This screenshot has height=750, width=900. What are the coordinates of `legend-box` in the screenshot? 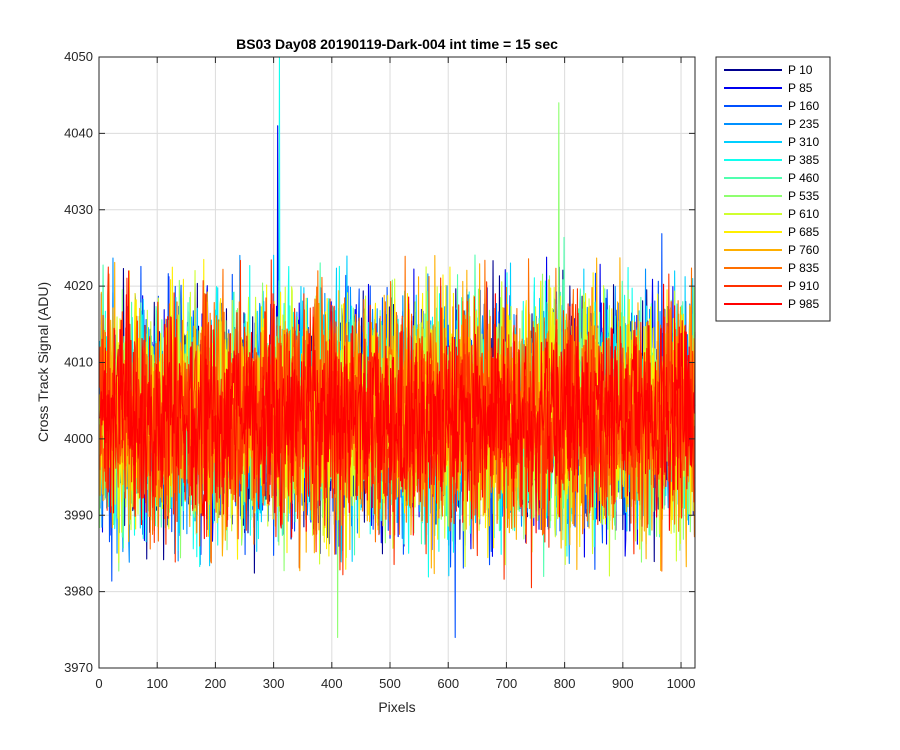 It's located at (773, 189).